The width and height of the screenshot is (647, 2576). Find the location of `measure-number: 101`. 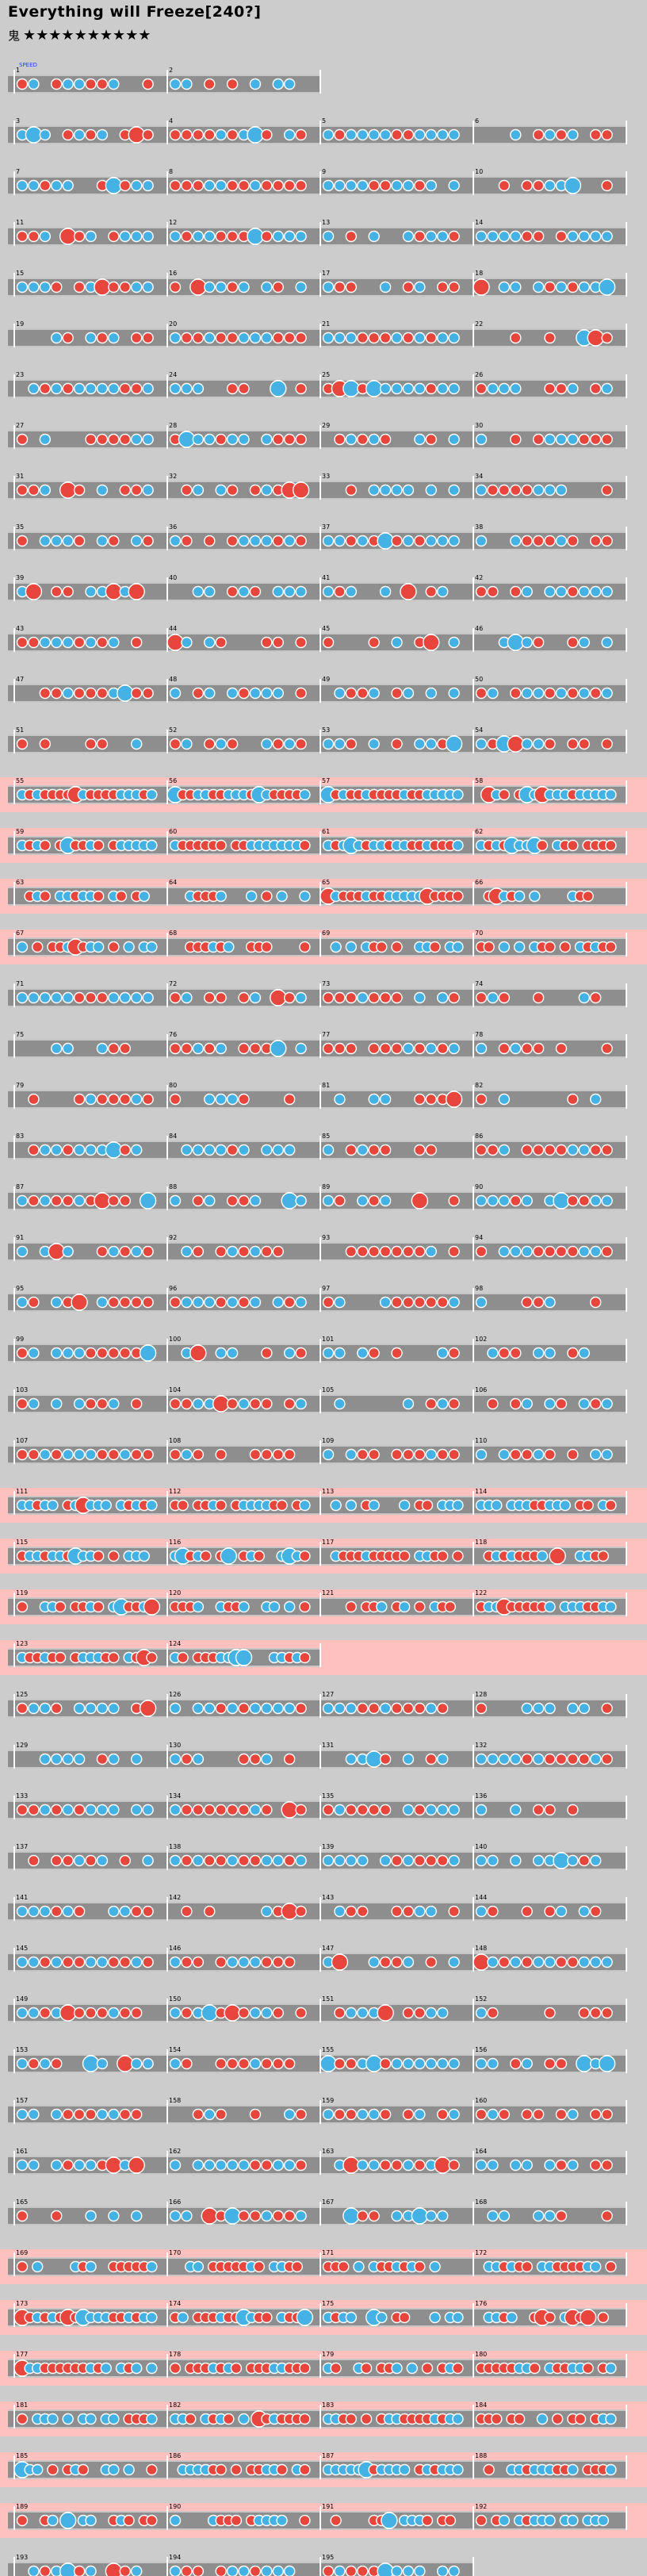

measure-number: 101 is located at coordinates (328, 1340).